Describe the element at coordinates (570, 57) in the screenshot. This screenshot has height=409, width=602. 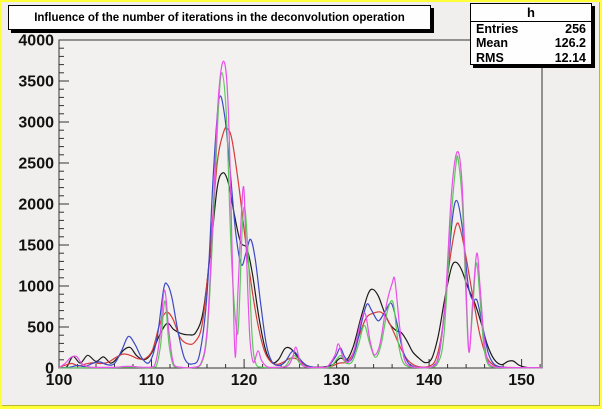
I see `stats-value: 12.14` at that location.